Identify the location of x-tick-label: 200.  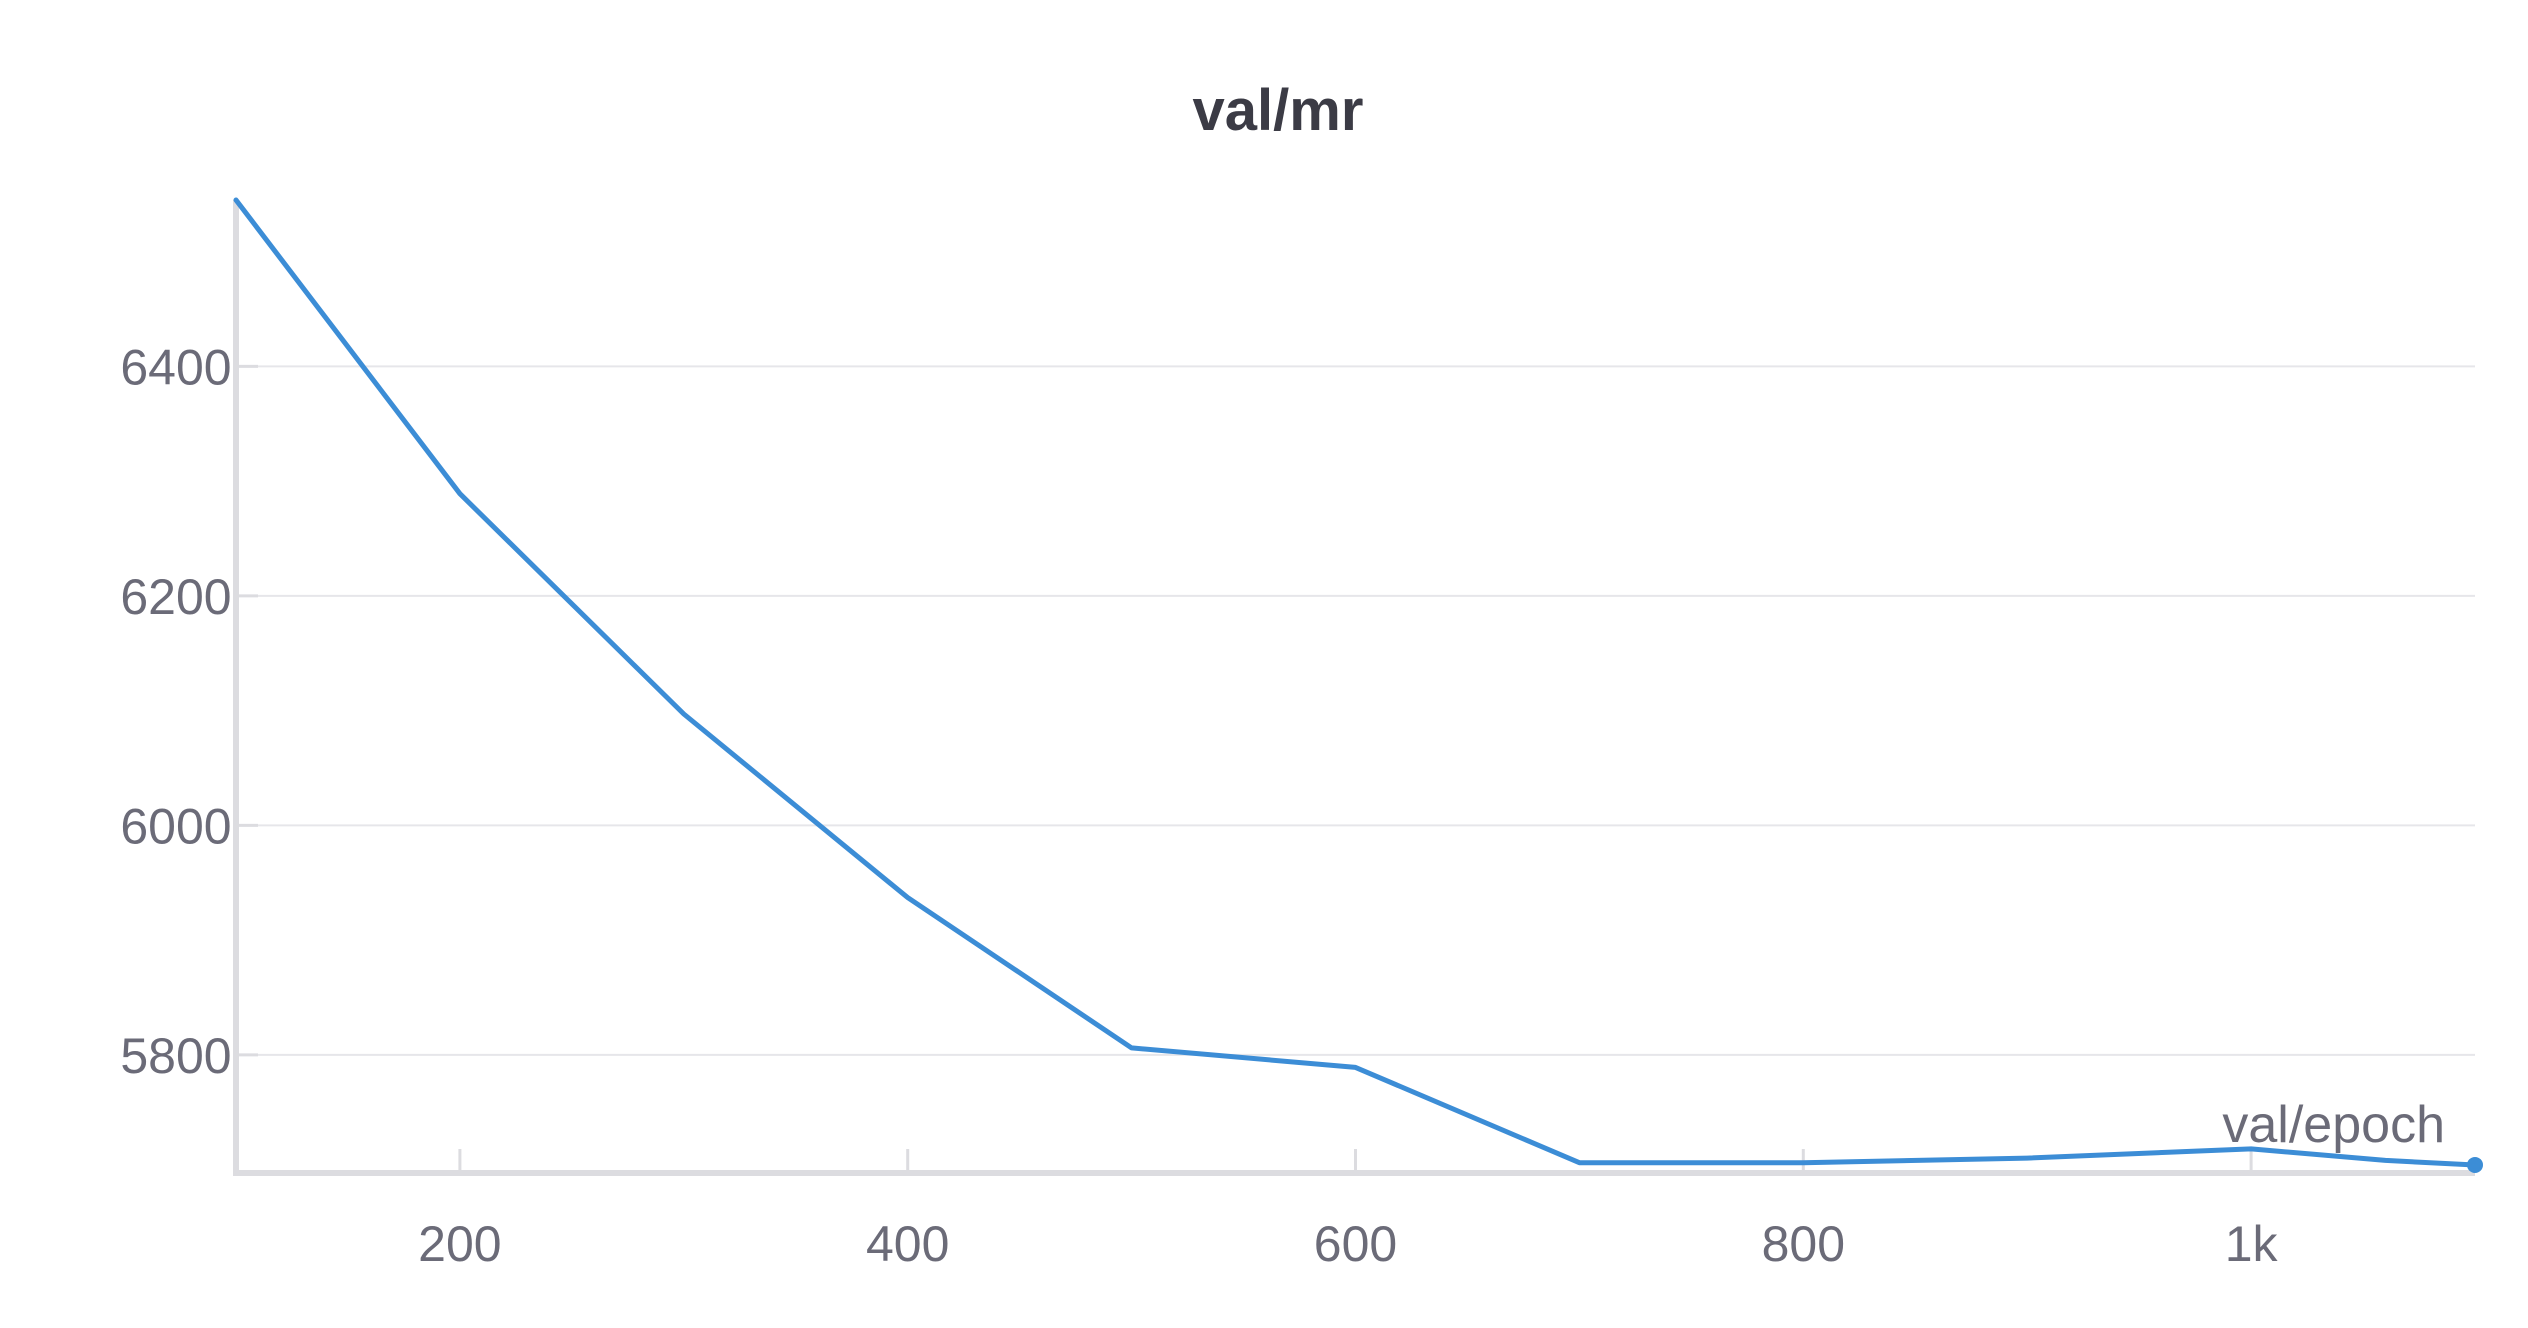
(459, 1244).